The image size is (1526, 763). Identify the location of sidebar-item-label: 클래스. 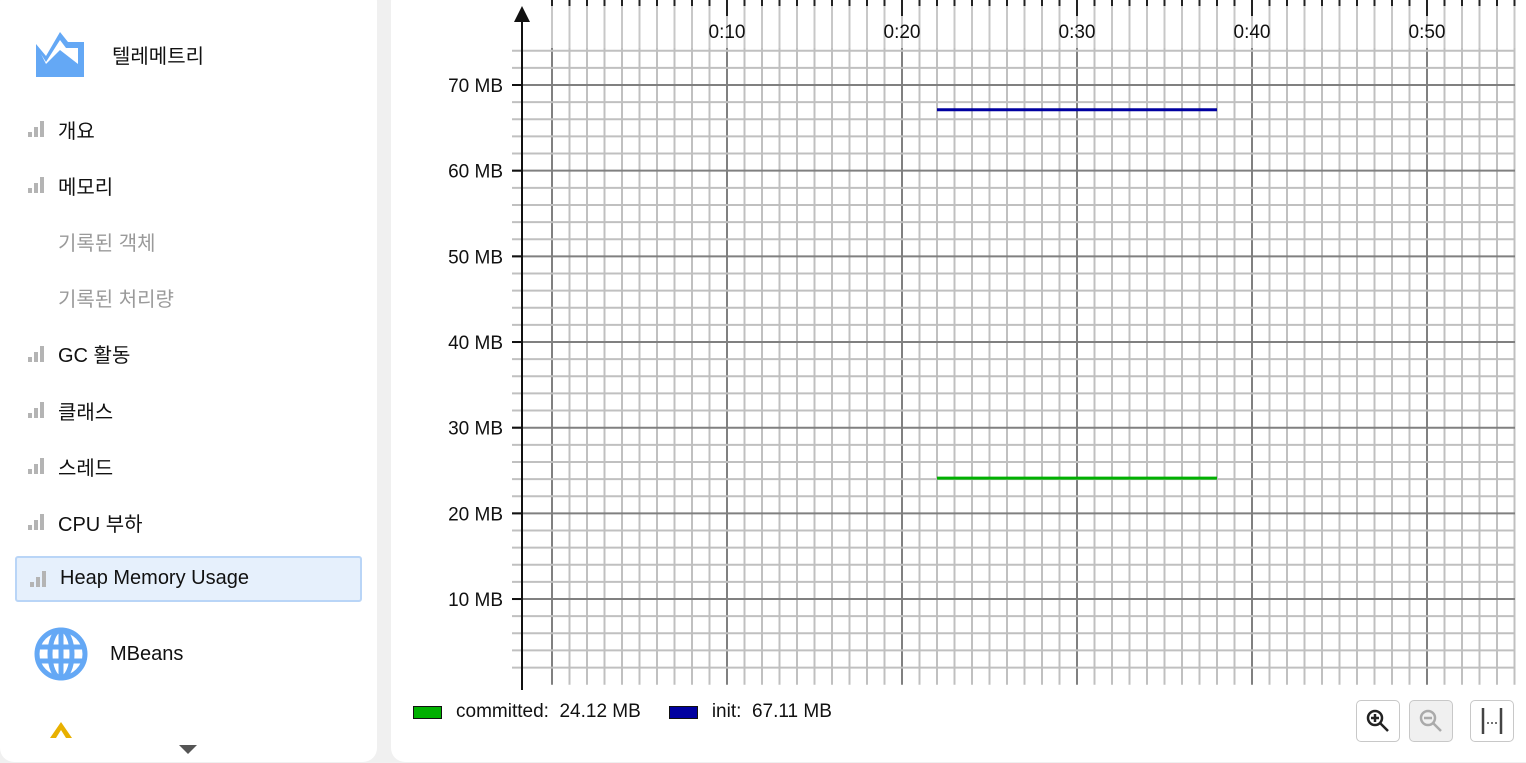
(86, 412).